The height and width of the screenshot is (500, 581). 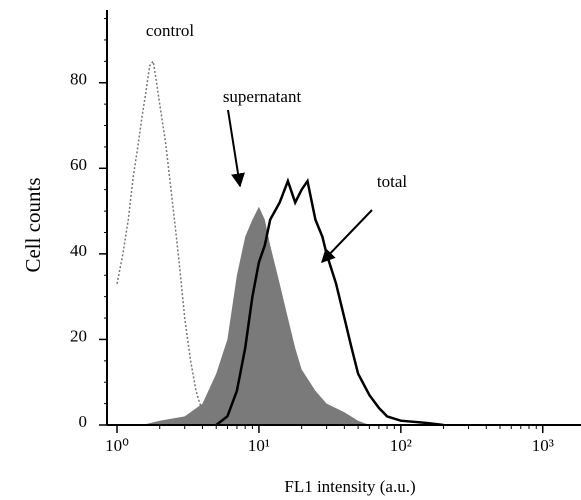 What do you see at coordinates (166, 242) in the screenshot?
I see `histogram-dotted` at bounding box center [166, 242].